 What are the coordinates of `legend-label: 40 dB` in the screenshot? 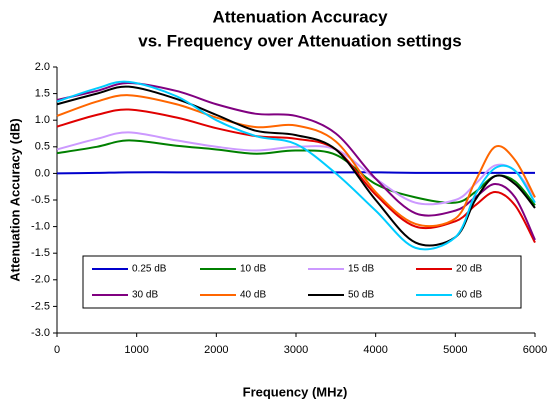 It's located at (253, 295).